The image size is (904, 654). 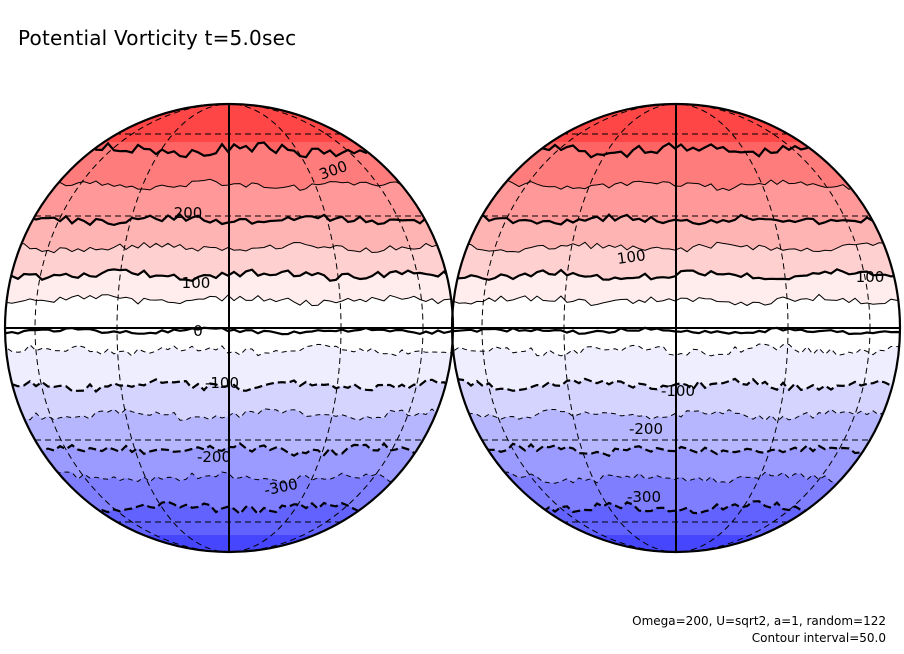 What do you see at coordinates (229, 414) in the screenshot?
I see `contour-line--150` at bounding box center [229, 414].